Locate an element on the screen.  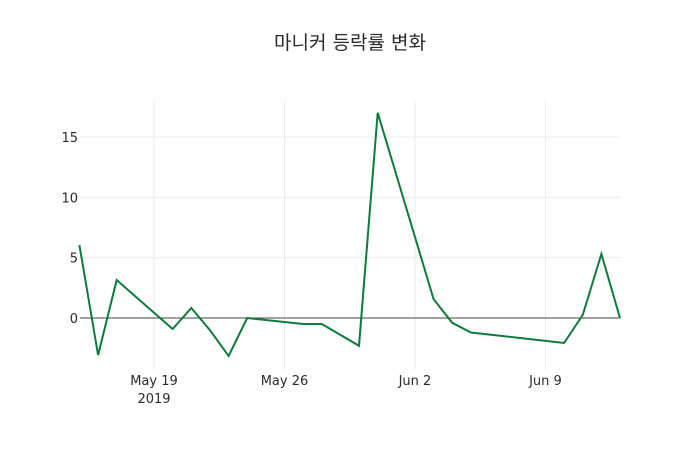
y-tick-label: 0 is located at coordinates (74, 319).